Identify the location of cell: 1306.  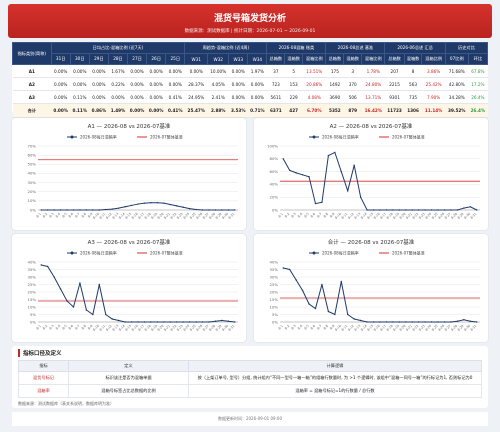
(413, 110).